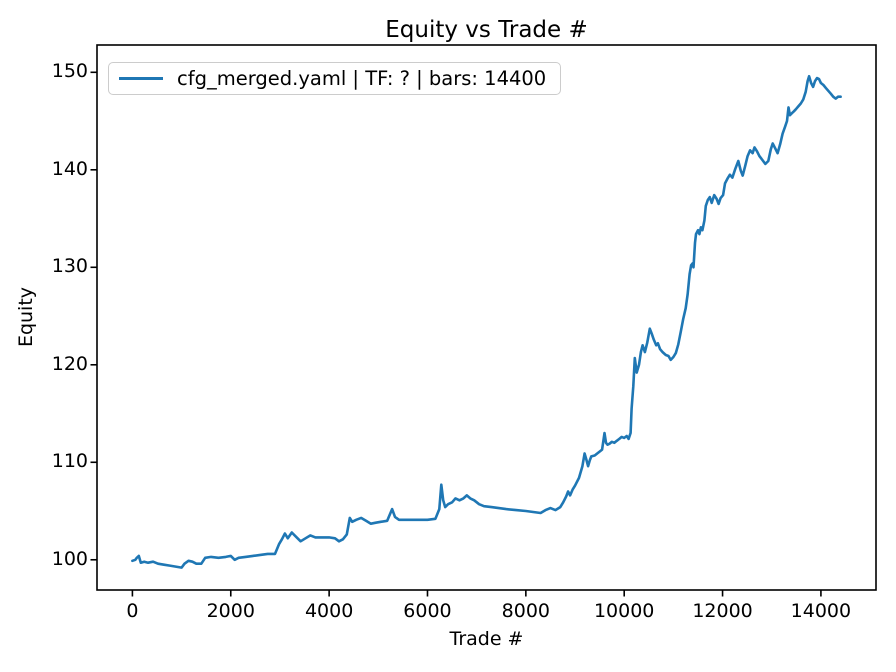 This screenshot has height=672, width=896. What do you see at coordinates (230, 611) in the screenshot?
I see `x-tick-label: 2000` at bounding box center [230, 611].